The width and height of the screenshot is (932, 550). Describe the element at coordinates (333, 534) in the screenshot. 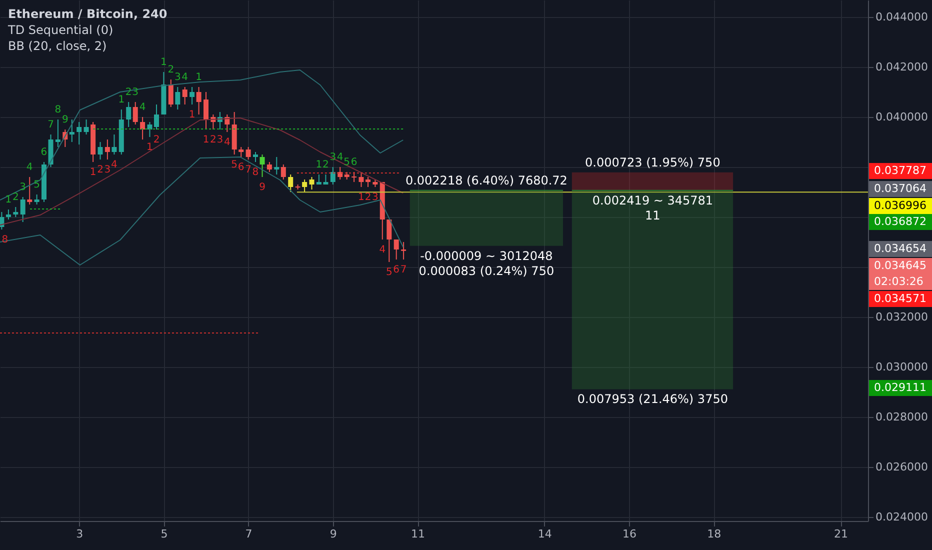

I see `x-tick-label: 9` at that location.